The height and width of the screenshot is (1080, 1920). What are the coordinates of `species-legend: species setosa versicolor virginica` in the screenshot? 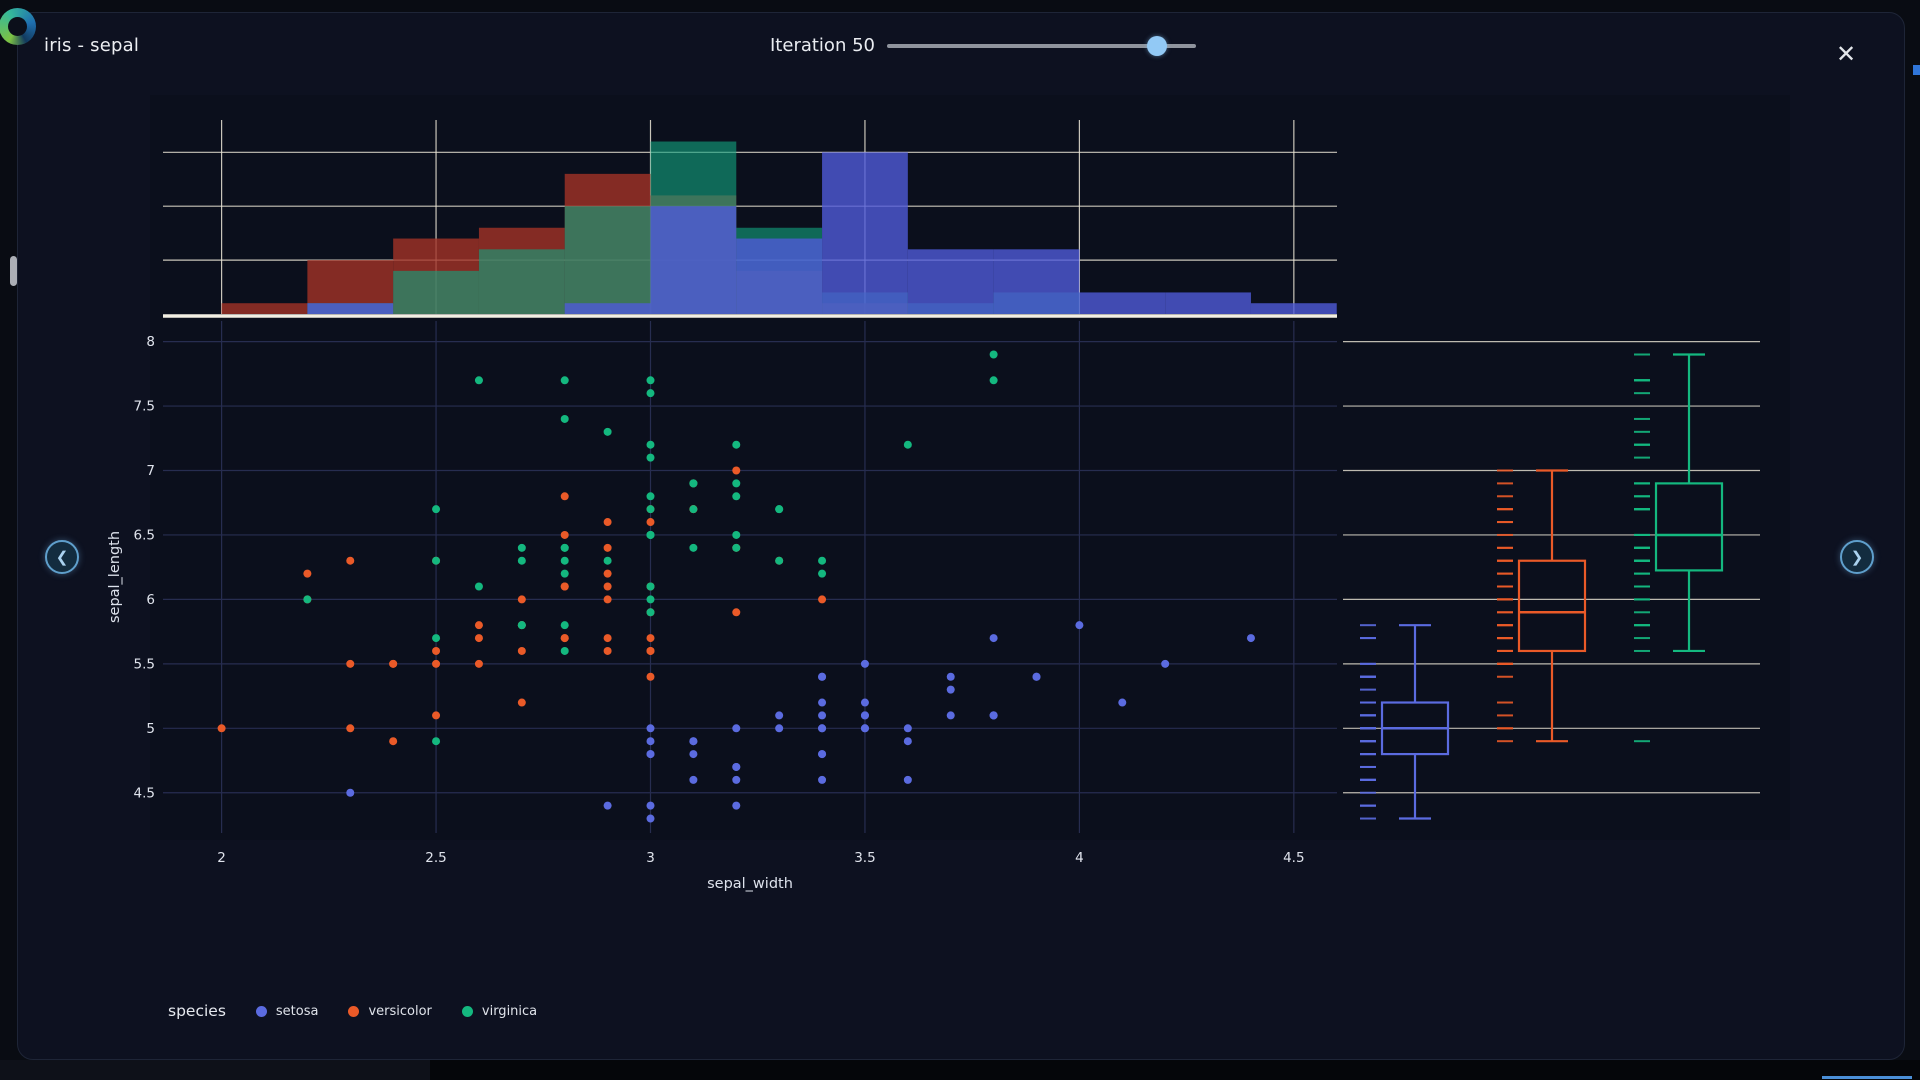 It's located at (352, 1011).